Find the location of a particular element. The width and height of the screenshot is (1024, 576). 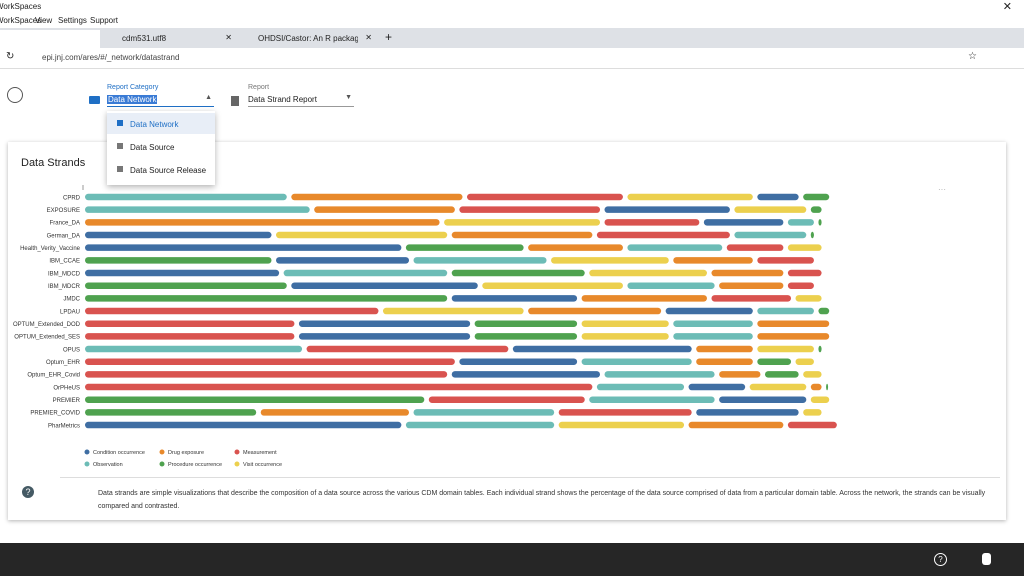

row-label: IBM_CCAE is located at coordinates (64, 262).